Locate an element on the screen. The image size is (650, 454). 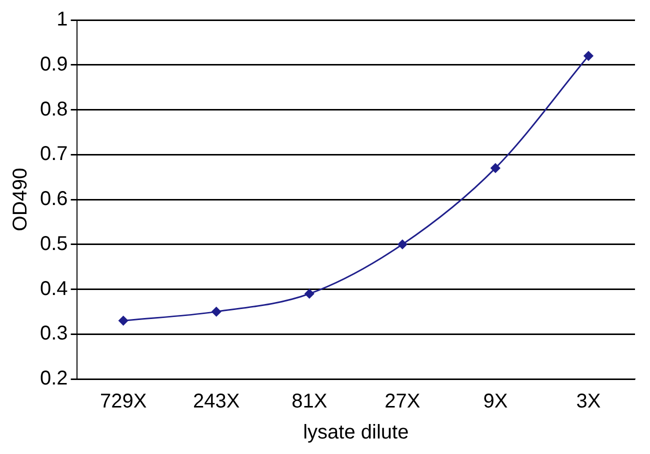
x-tick-label: 729X is located at coordinates (123, 401).